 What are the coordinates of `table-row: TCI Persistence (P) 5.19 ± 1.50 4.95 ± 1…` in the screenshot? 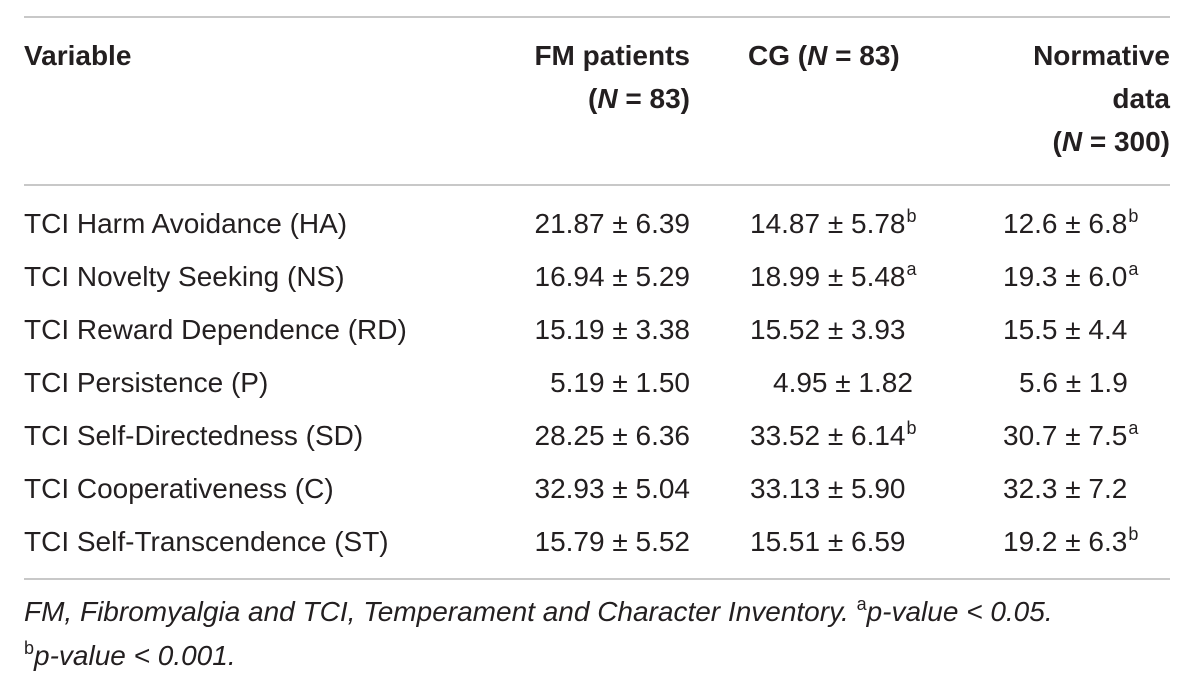 It's located at (600, 382).